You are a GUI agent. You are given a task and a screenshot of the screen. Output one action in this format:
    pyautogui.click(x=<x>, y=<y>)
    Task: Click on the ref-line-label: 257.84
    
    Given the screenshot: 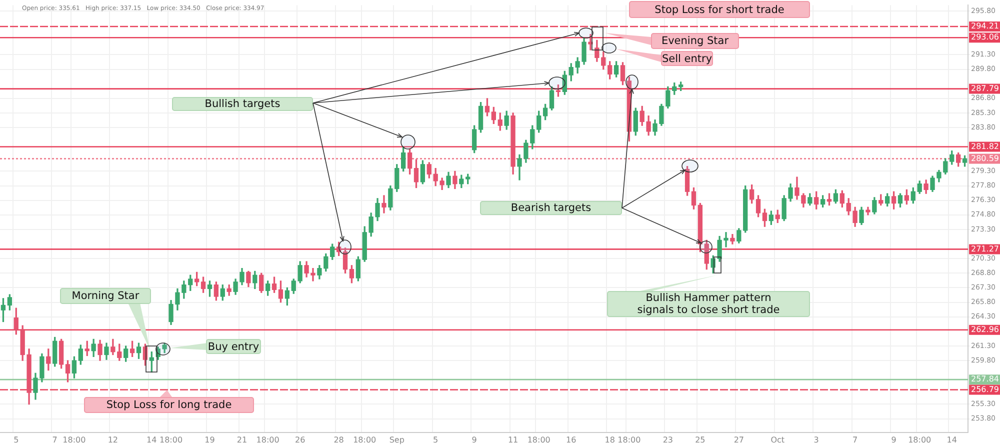 What is the action you would take?
    pyautogui.click(x=985, y=379)
    